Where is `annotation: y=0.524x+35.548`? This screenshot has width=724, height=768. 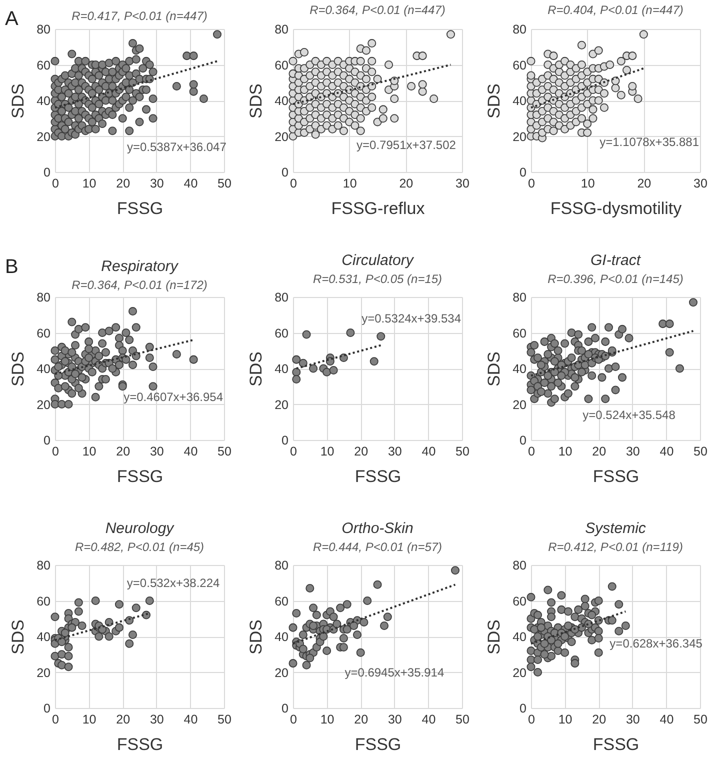
annotation: y=0.524x+35.548 is located at coordinates (629, 415).